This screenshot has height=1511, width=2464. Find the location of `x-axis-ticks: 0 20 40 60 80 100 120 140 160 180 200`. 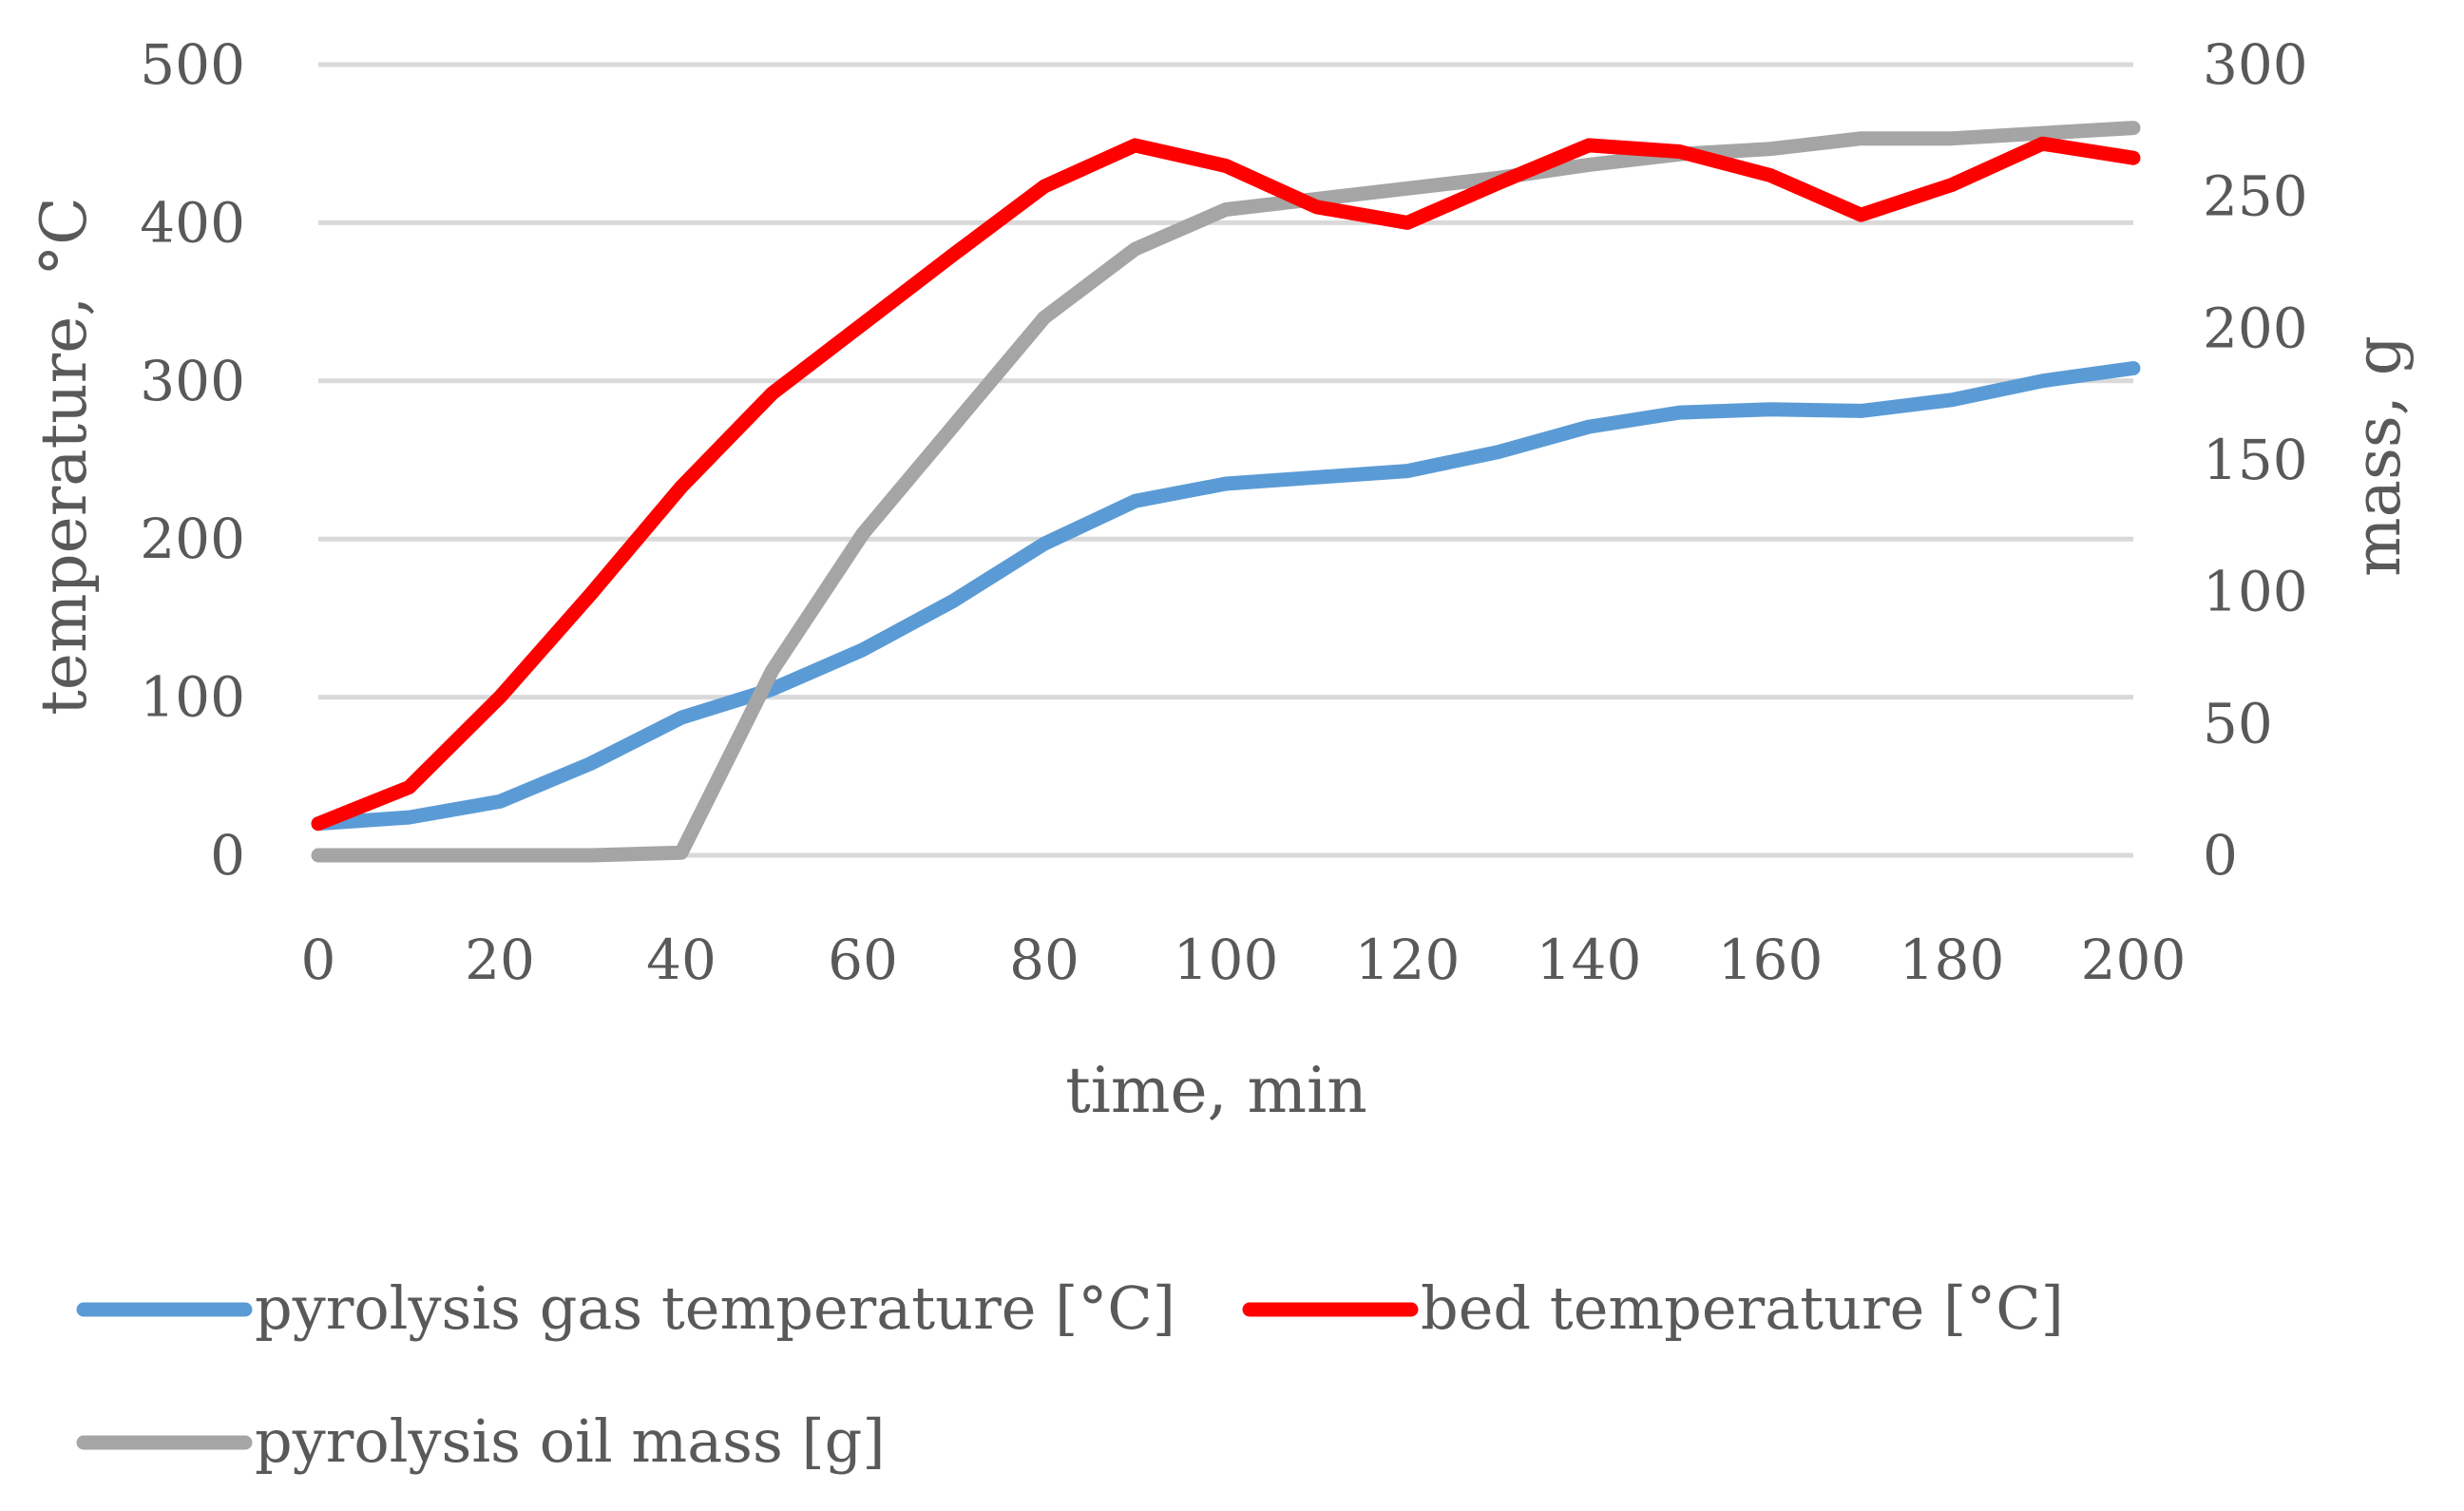

x-axis-ticks: 0 20 40 60 80 100 120 140 160 180 200 is located at coordinates (1244, 960).